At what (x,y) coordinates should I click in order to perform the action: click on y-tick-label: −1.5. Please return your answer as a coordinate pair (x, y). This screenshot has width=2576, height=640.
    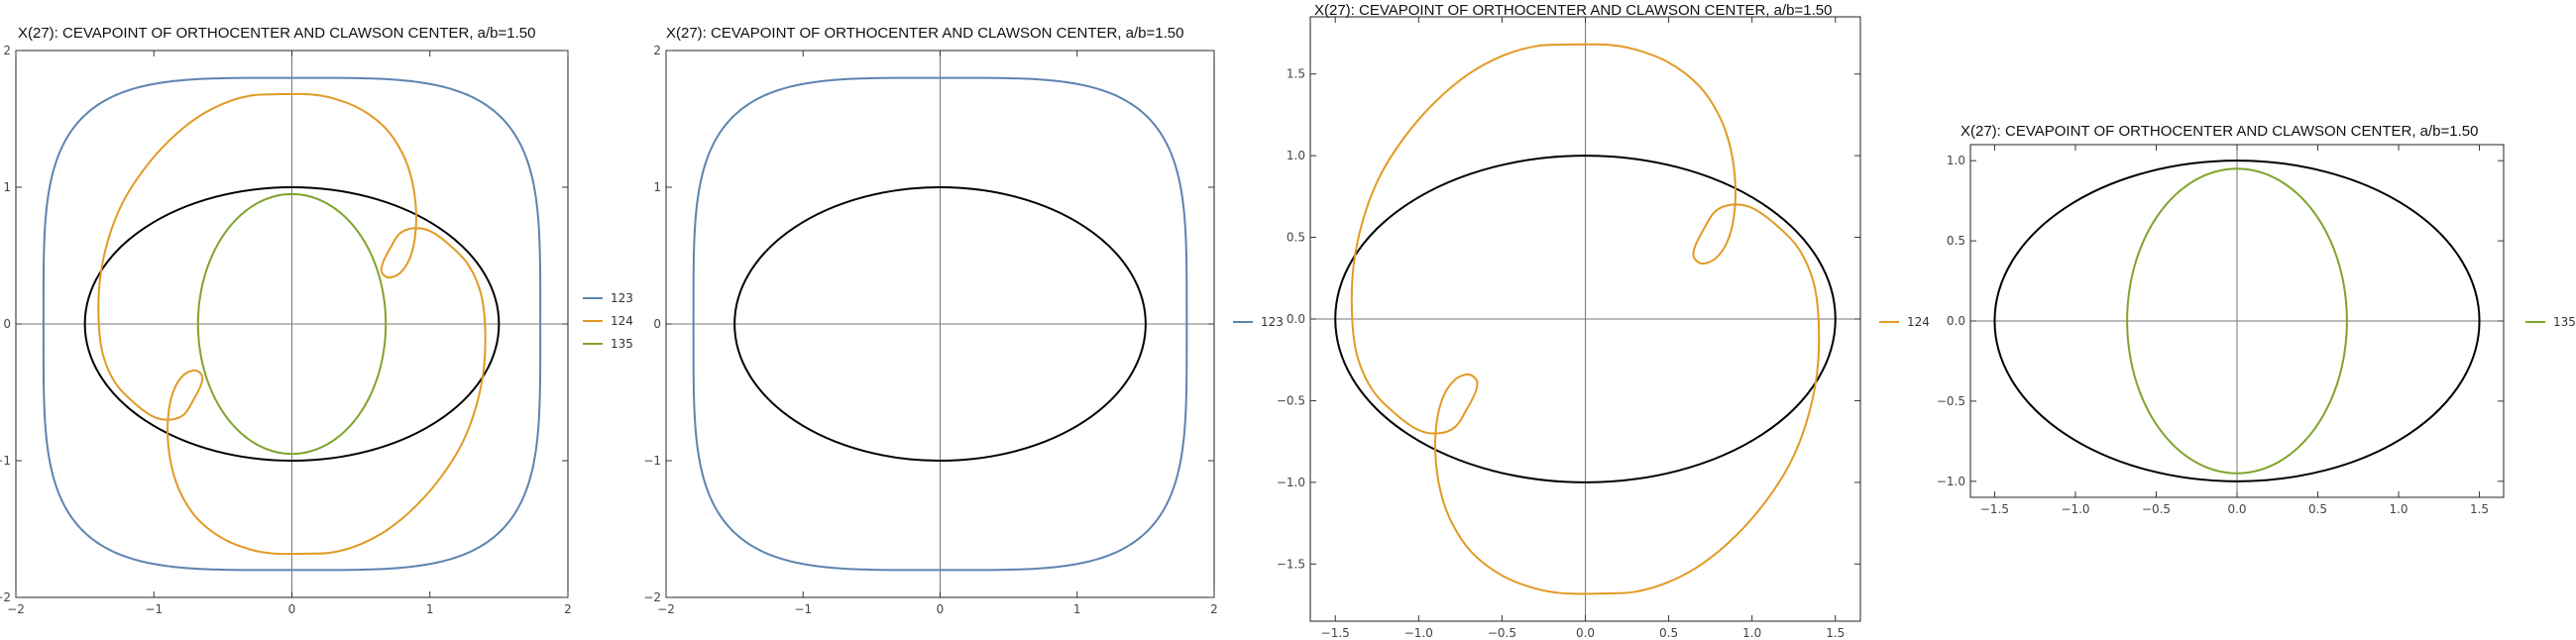
    Looking at the image, I should click on (1291, 564).